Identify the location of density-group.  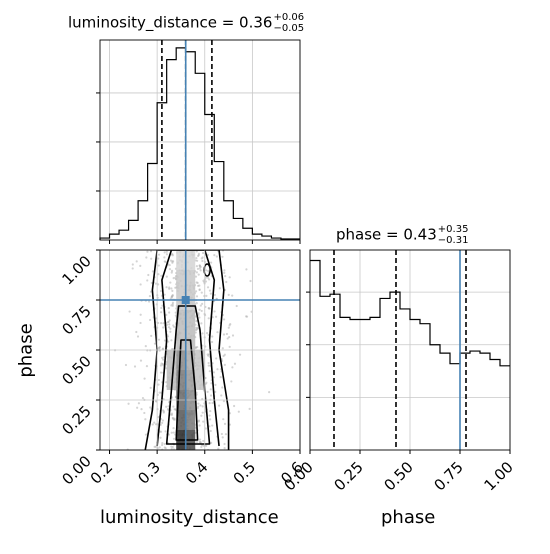
(185, 350).